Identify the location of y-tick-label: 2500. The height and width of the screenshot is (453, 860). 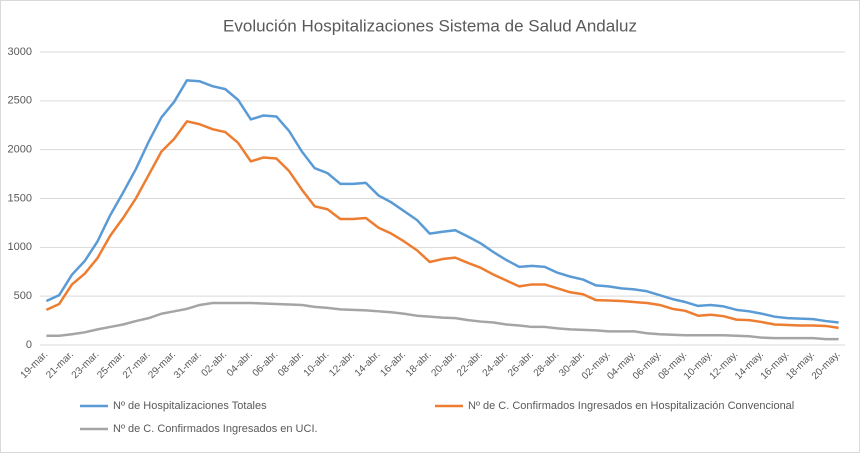
(20, 101).